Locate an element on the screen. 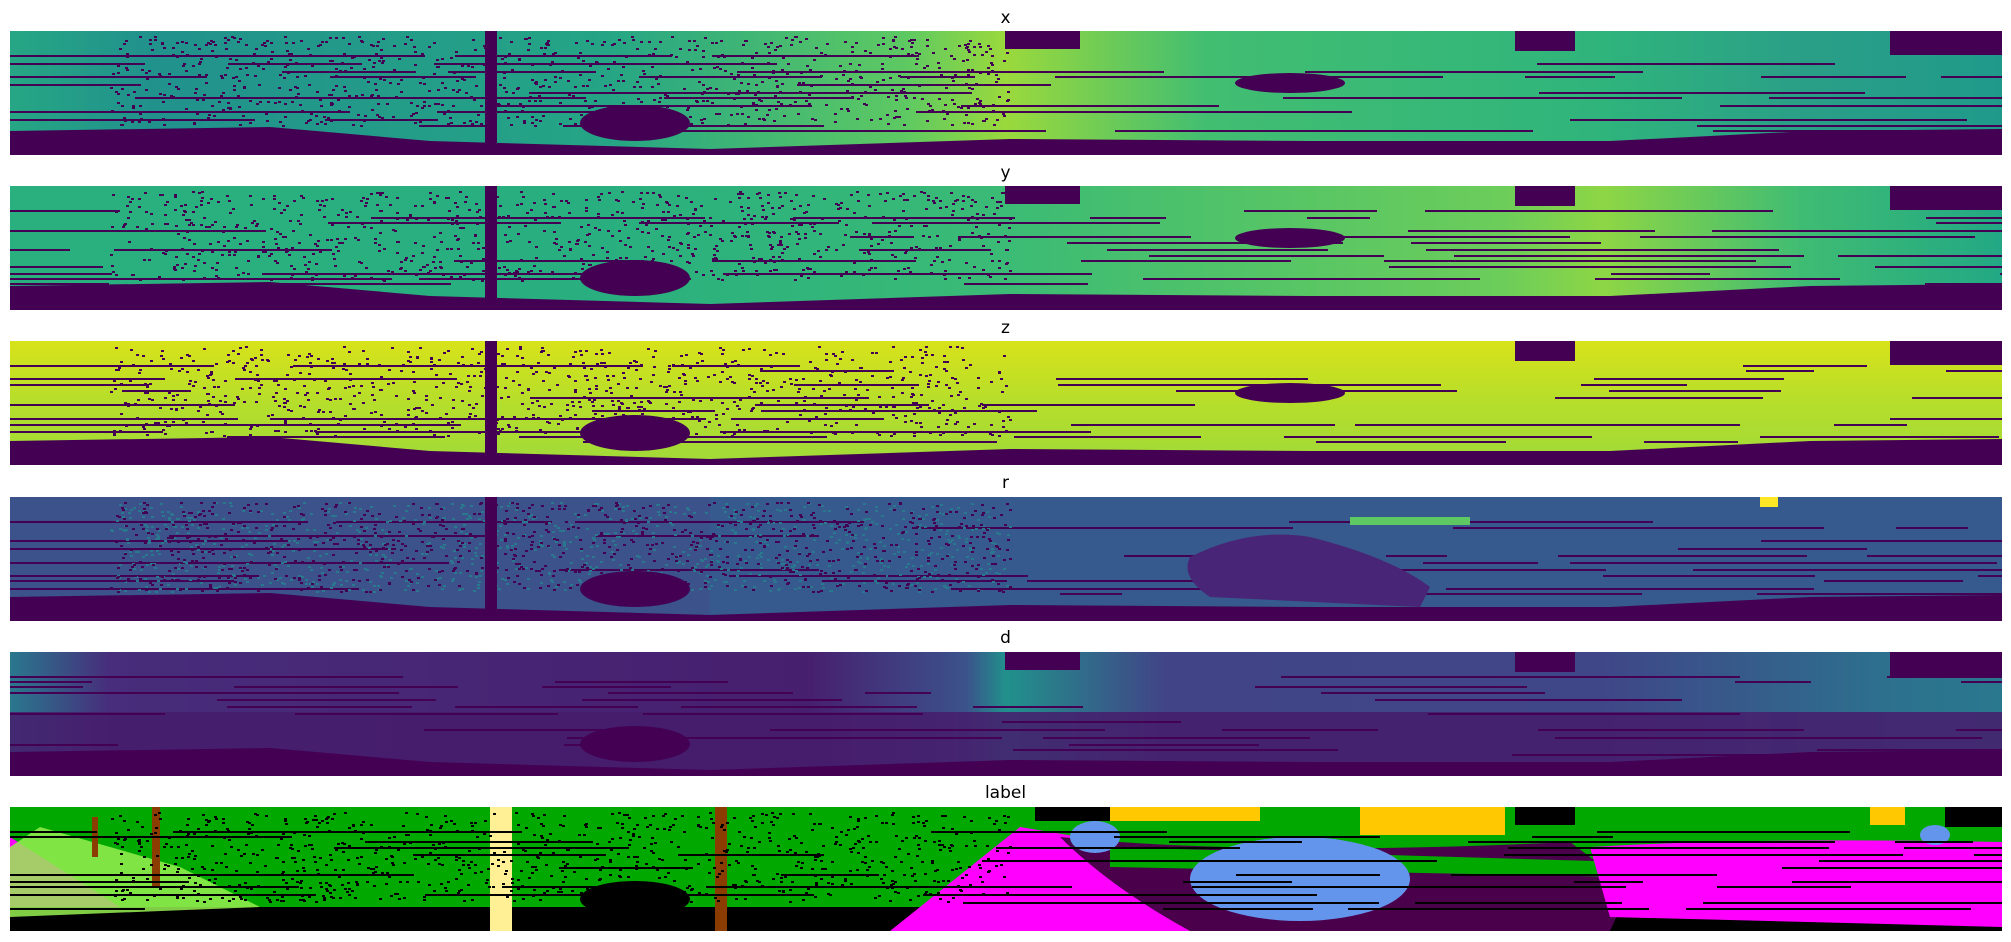 The image size is (2011, 942). panel-title-label: label is located at coordinates (1005, 793).